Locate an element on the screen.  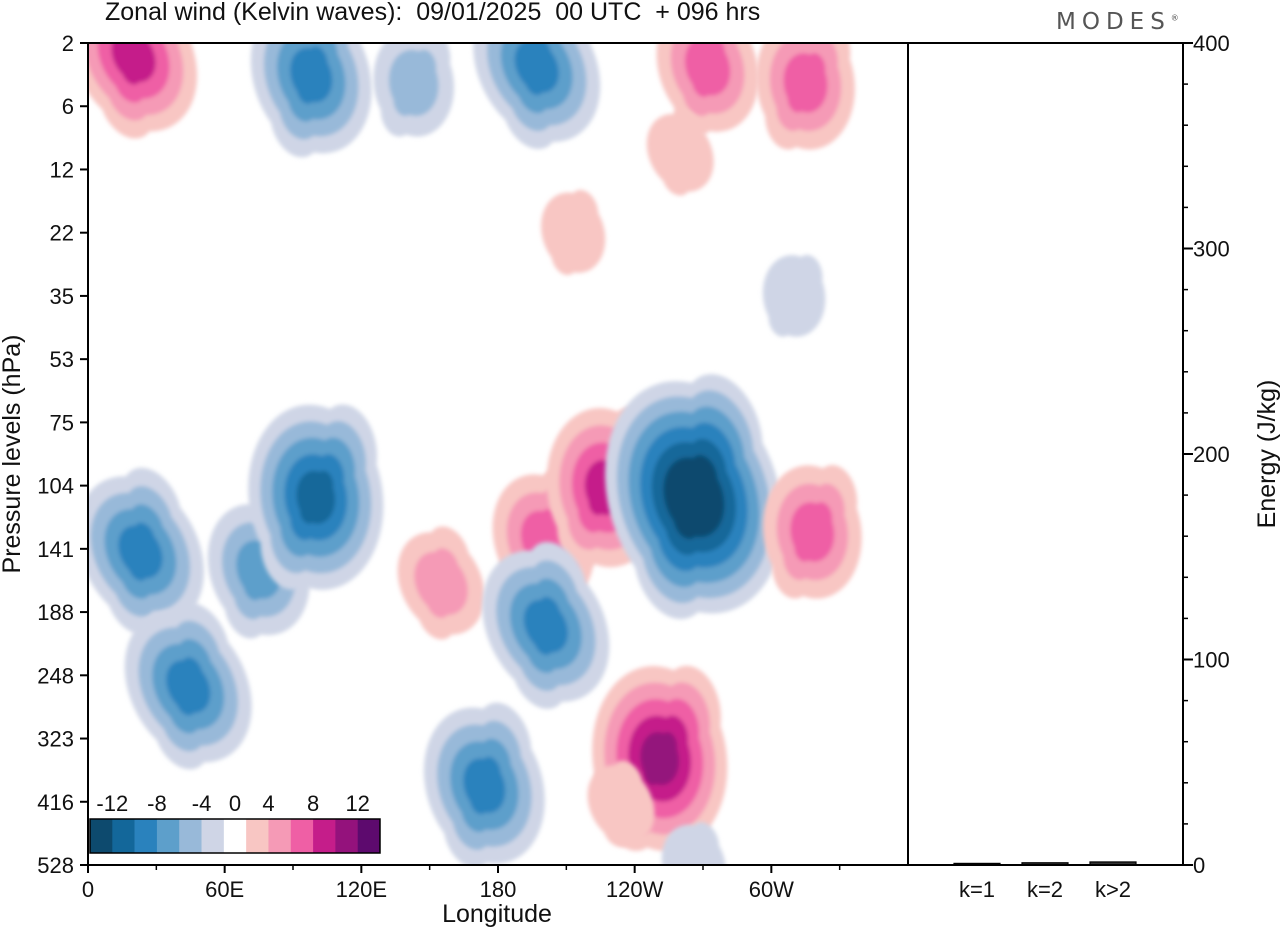
y-axis-title: Pressure levels (hPa) is located at coordinates (13, 454).